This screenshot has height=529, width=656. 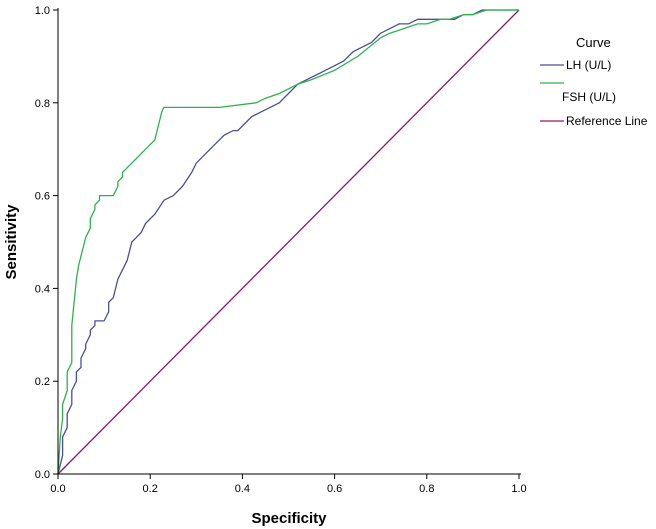 I want to click on y-tick-label: 1.0, so click(x=42, y=11).